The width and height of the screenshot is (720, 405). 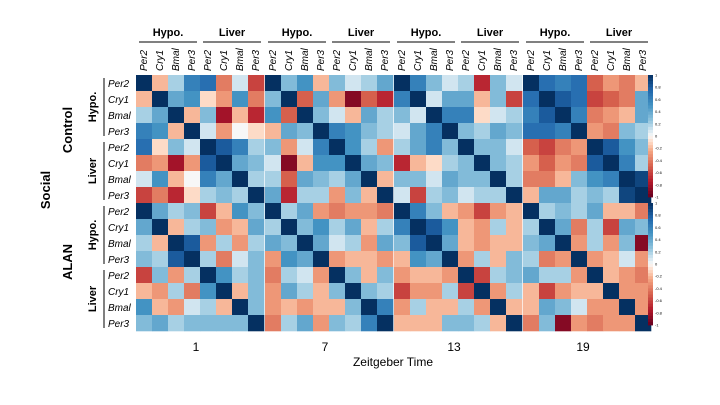 What do you see at coordinates (120, 308) in the screenshot?
I see `gene-row-label: Bmal` at bounding box center [120, 308].